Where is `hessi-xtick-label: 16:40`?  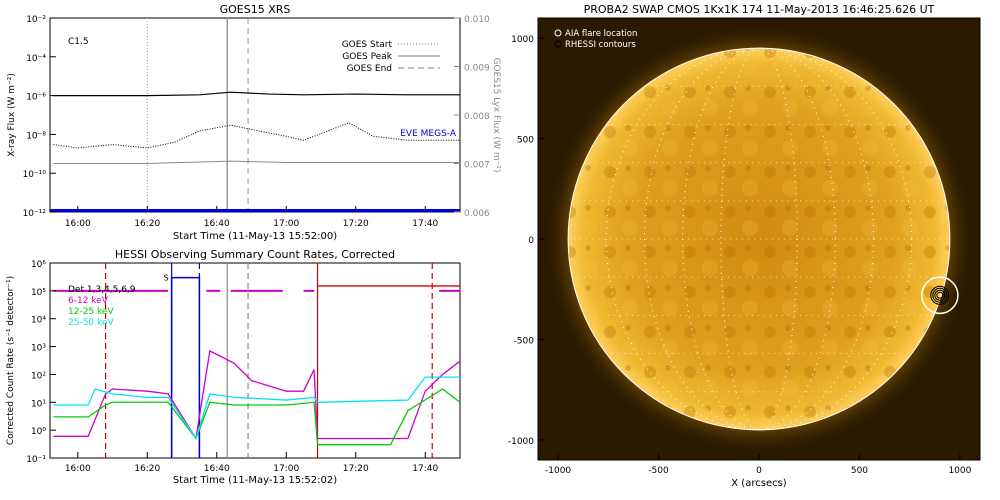 hessi-xtick-label: 16:40 is located at coordinates (217, 469).